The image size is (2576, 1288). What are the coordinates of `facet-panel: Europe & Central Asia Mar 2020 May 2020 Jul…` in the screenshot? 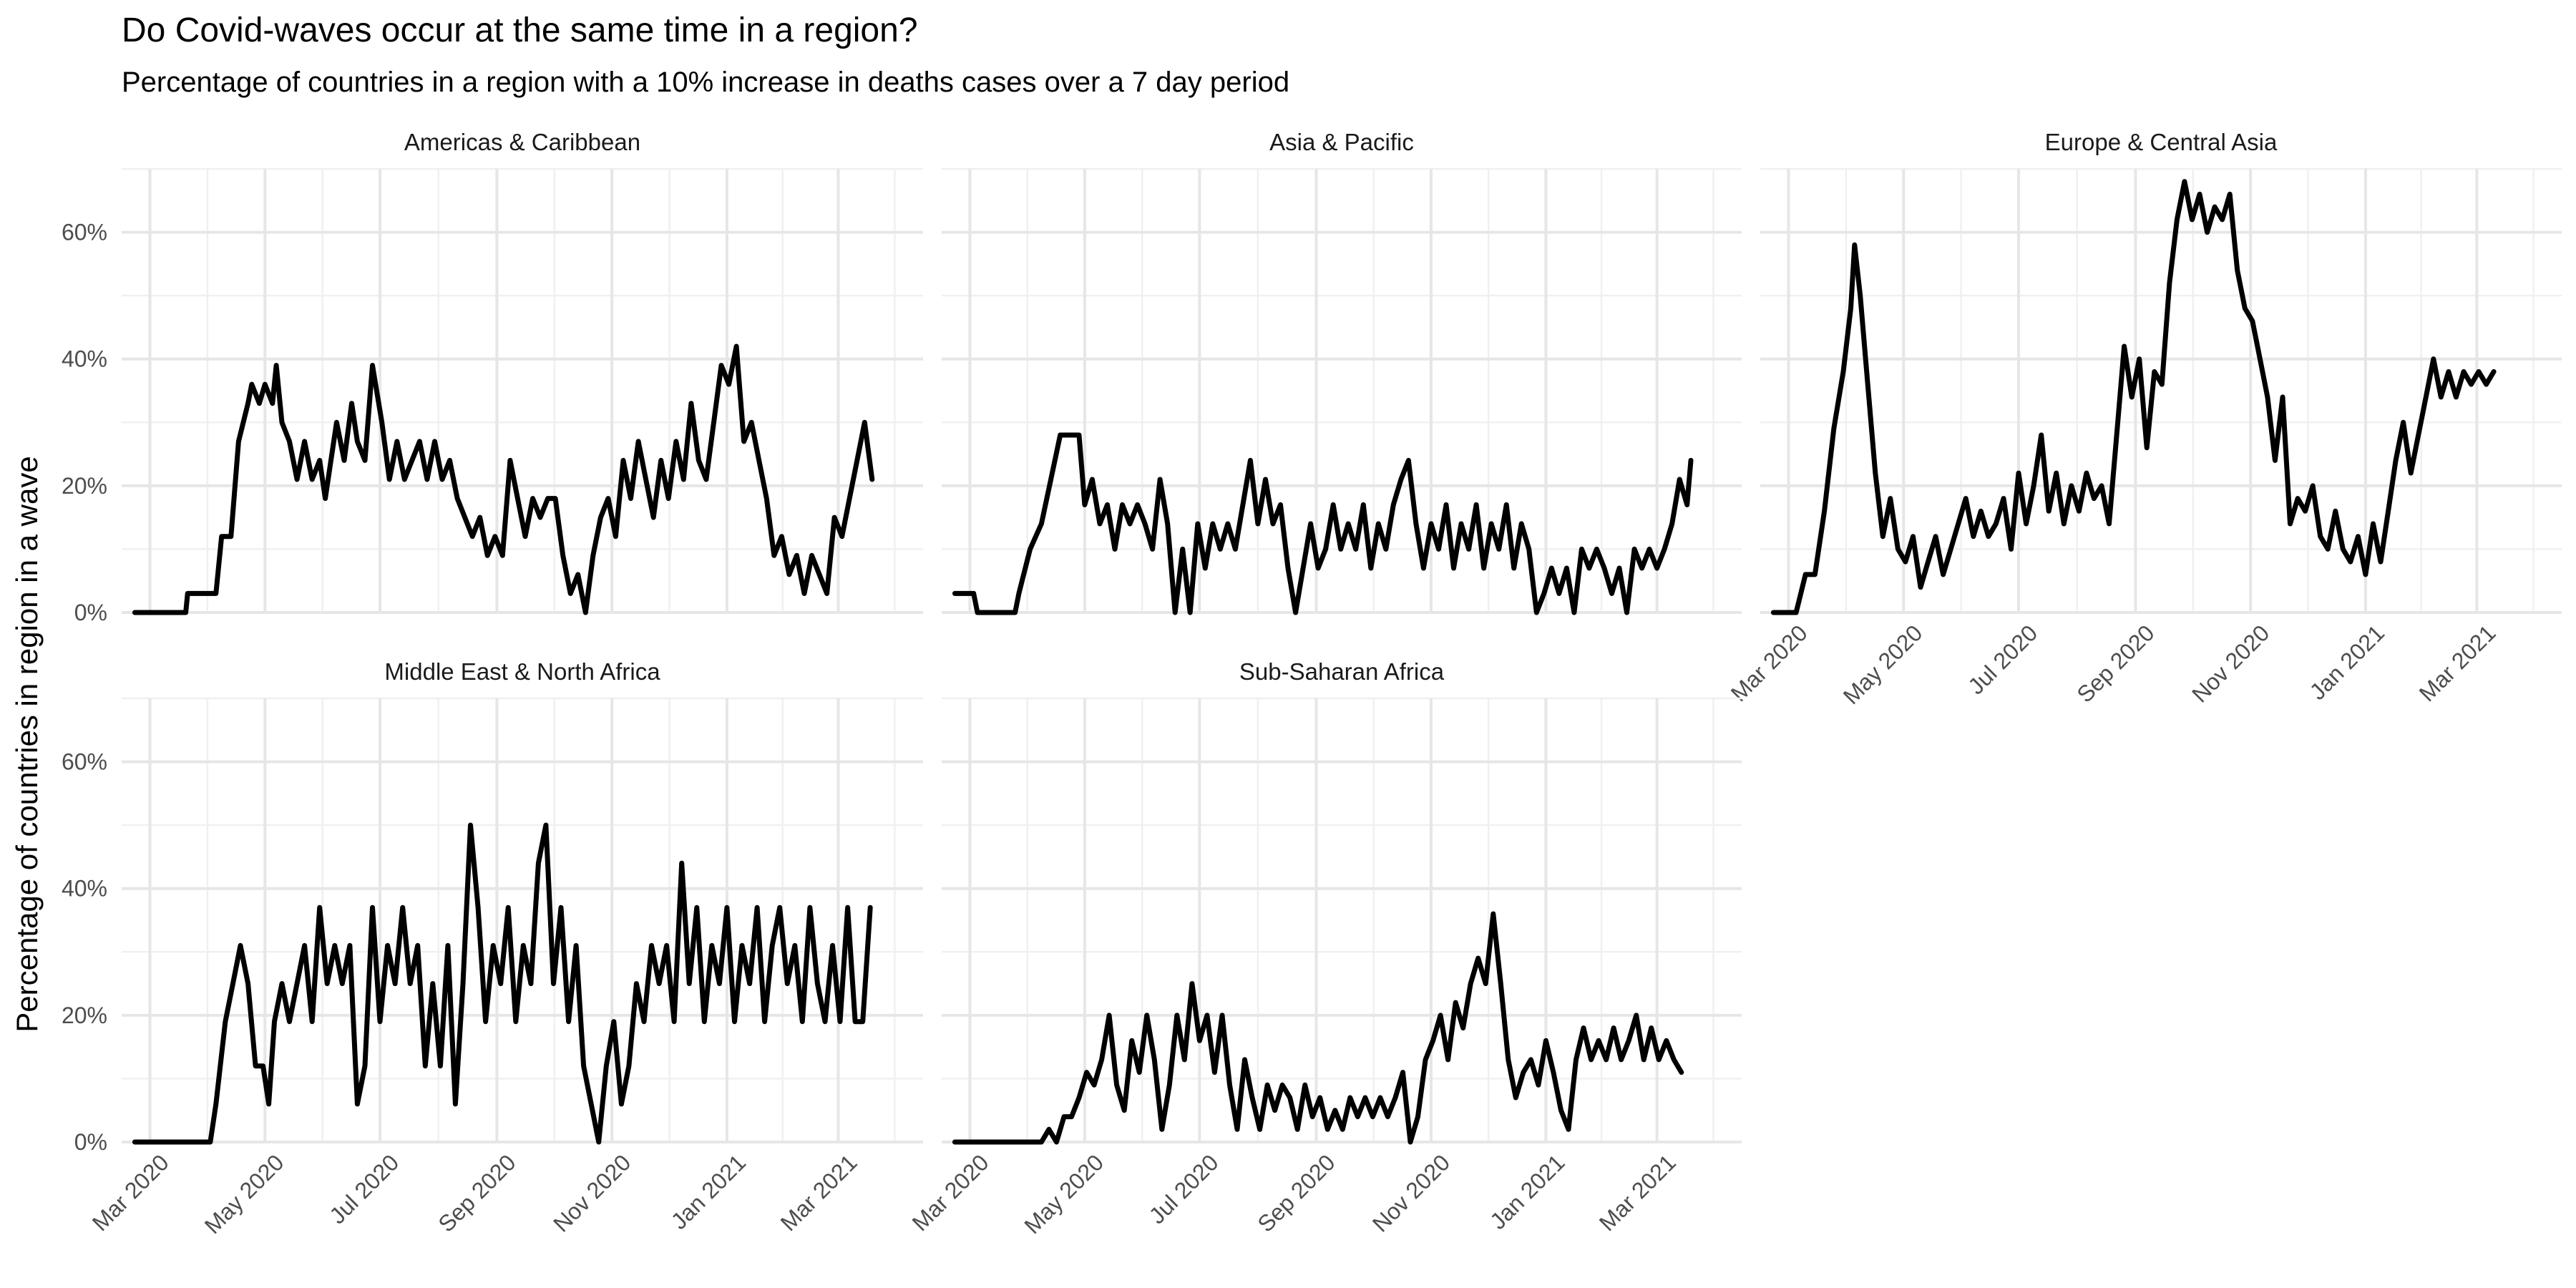 It's located at (2144, 419).